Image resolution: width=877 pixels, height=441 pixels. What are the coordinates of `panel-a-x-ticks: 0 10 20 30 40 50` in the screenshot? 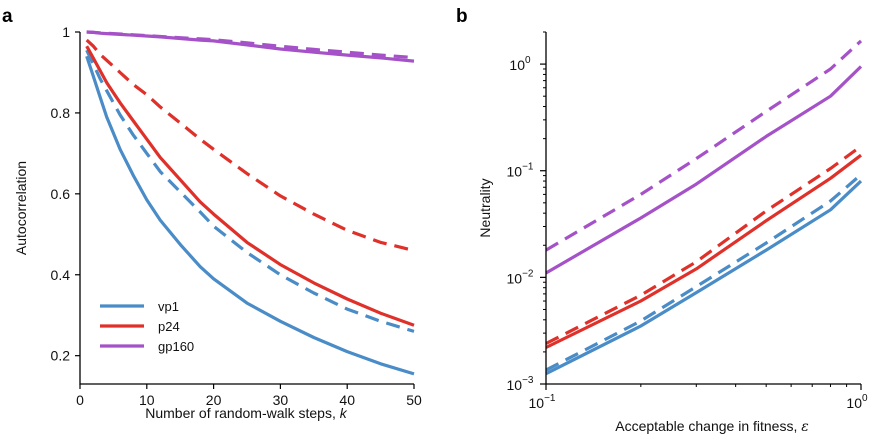 It's located at (249, 396).